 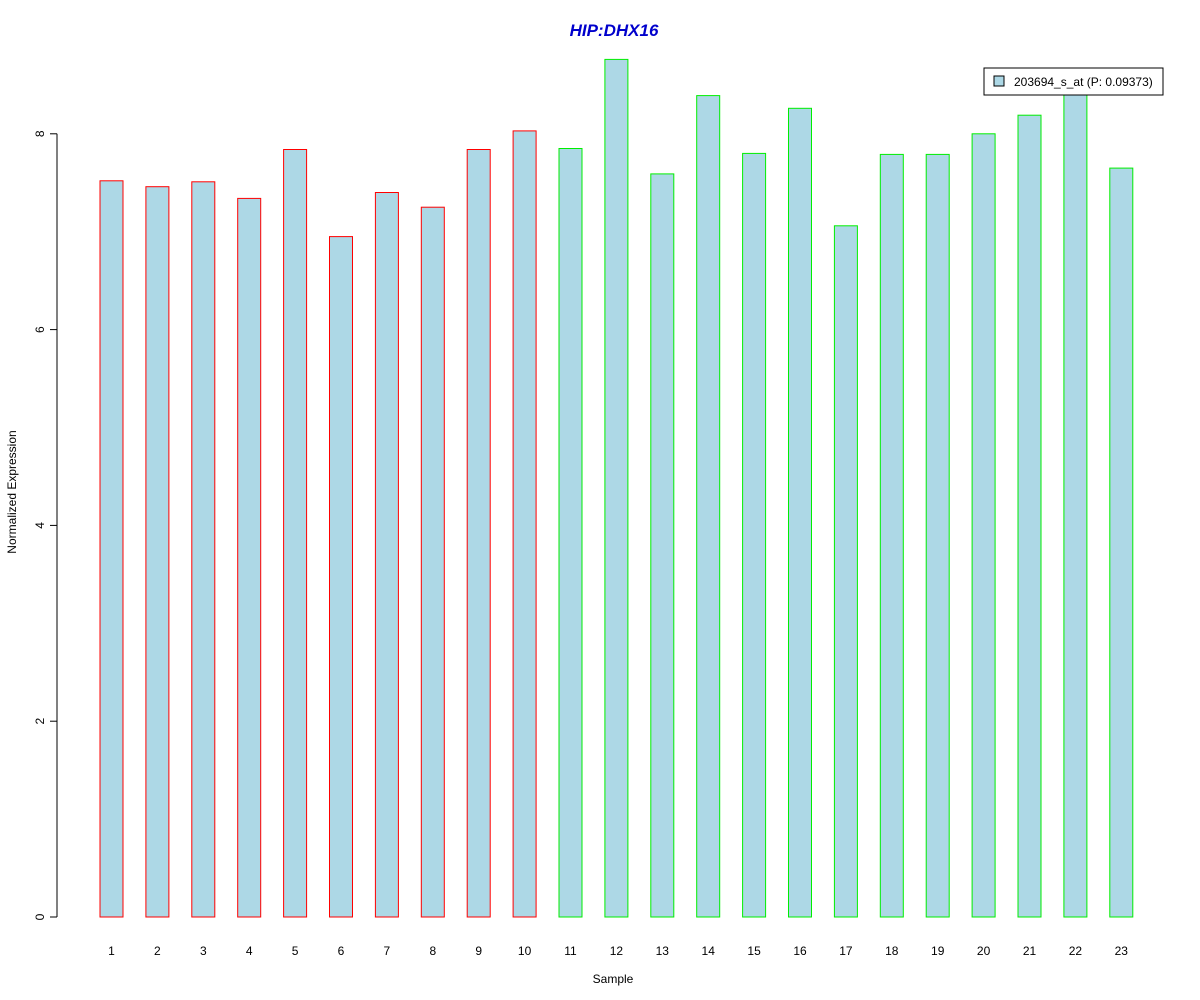 What do you see at coordinates (40, 525) in the screenshot?
I see `y-tick-label: 4` at bounding box center [40, 525].